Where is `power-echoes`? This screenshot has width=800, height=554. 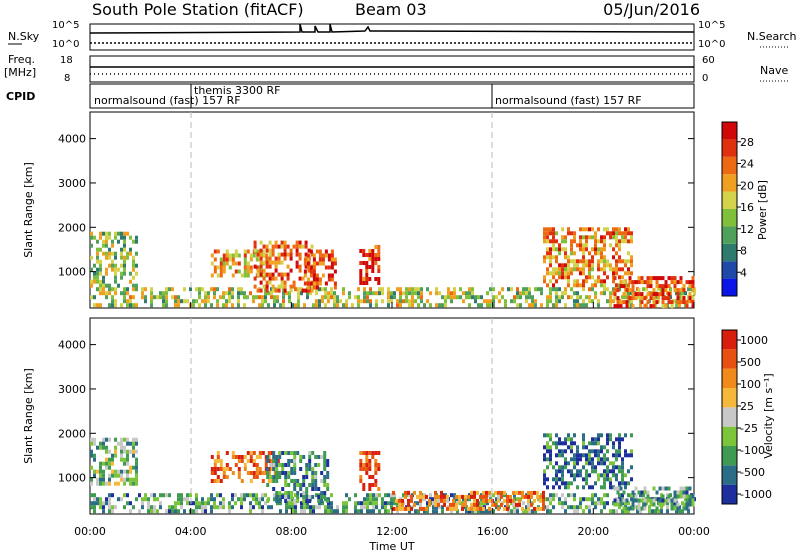 power-echoes is located at coordinates (393, 268).